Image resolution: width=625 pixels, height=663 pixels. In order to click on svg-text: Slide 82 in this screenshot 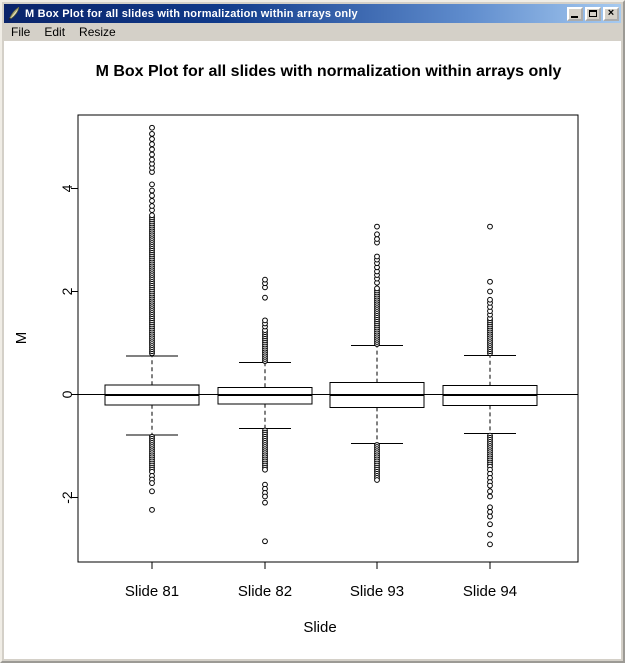, I will do `click(265, 591)`.